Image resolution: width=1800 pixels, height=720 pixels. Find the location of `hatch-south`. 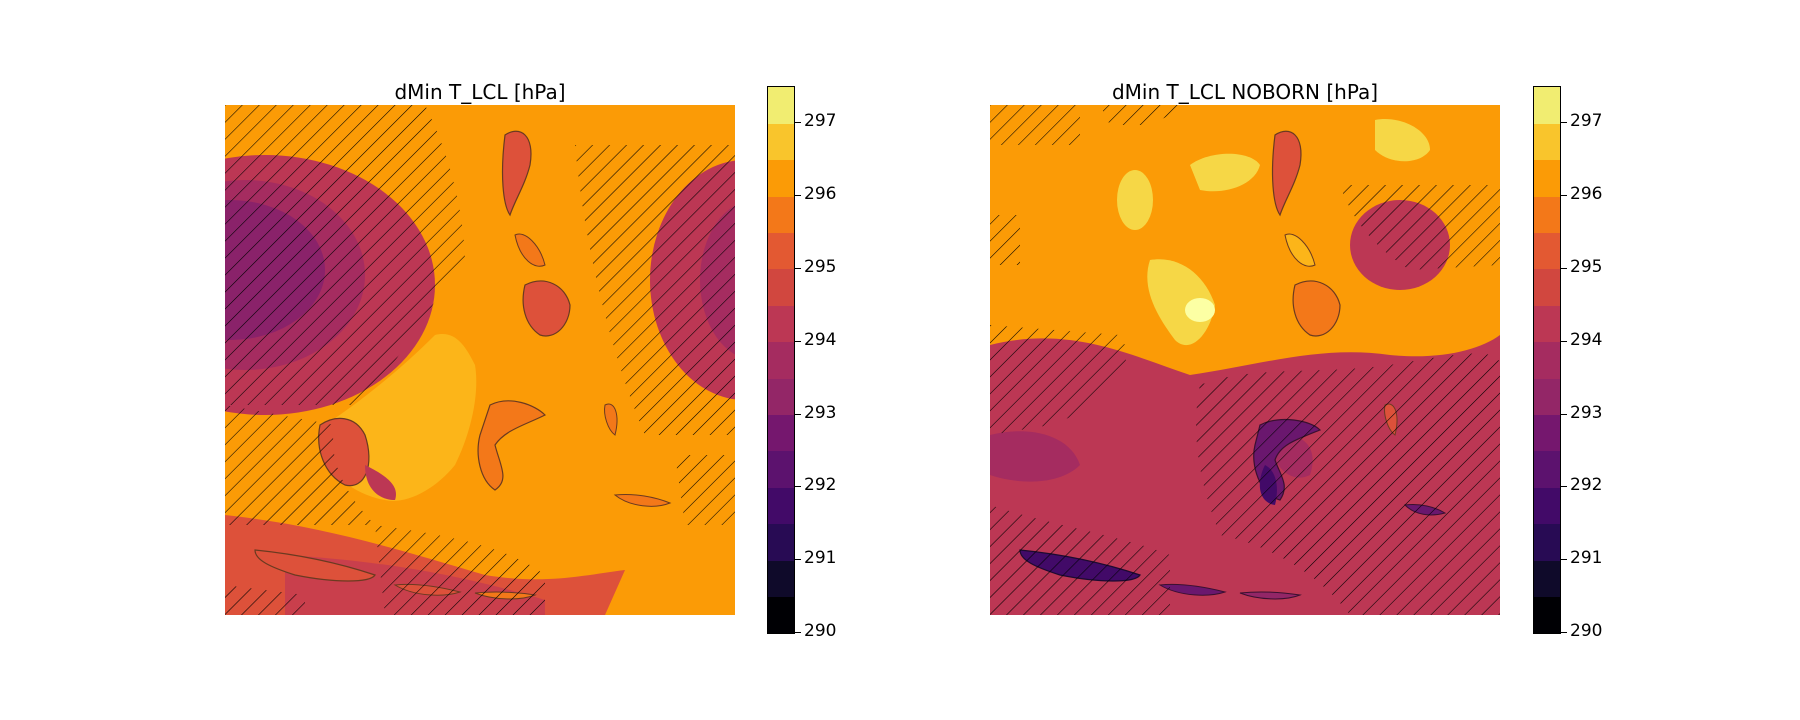

hatch-south is located at coordinates (460, 570).